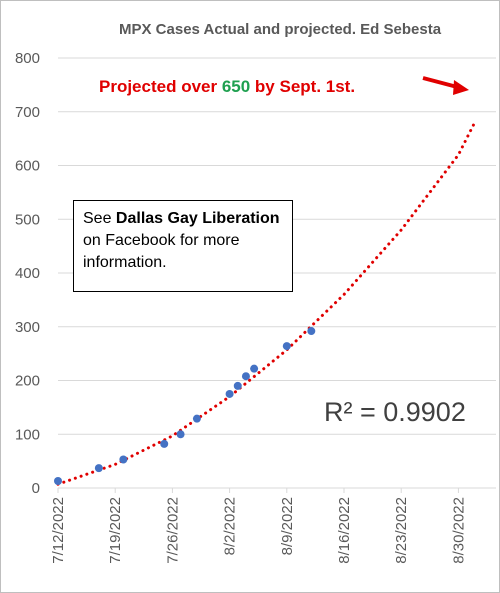 This screenshot has height=593, width=500. I want to click on red-arrow-icon, so click(445, 85).